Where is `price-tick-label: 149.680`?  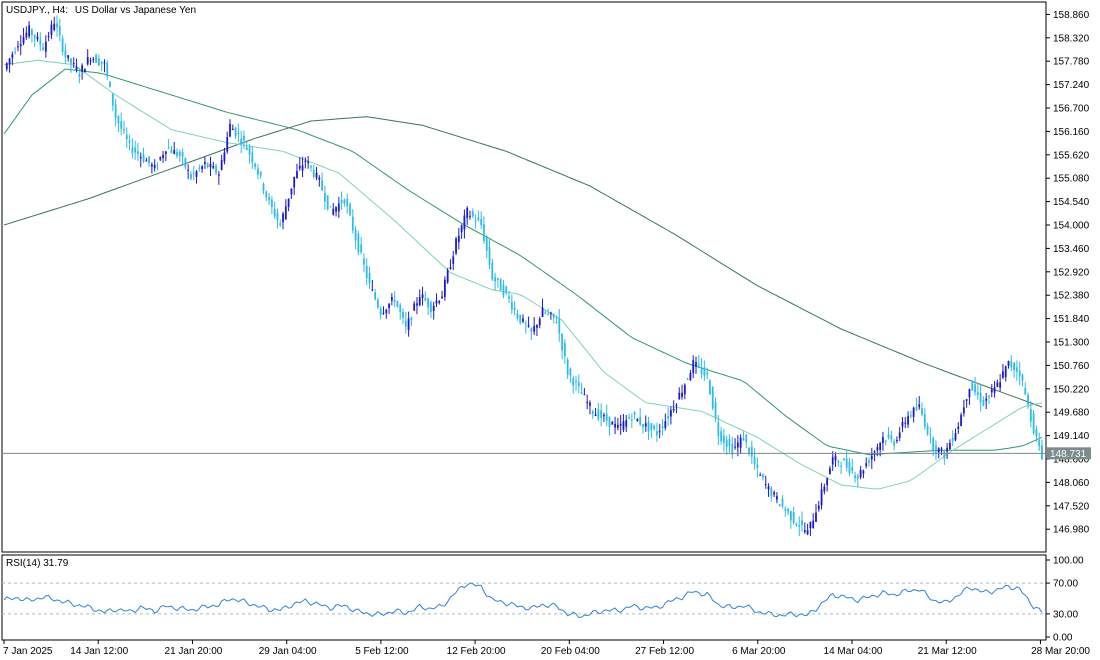
price-tick-label: 149.680 is located at coordinates (1071, 413).